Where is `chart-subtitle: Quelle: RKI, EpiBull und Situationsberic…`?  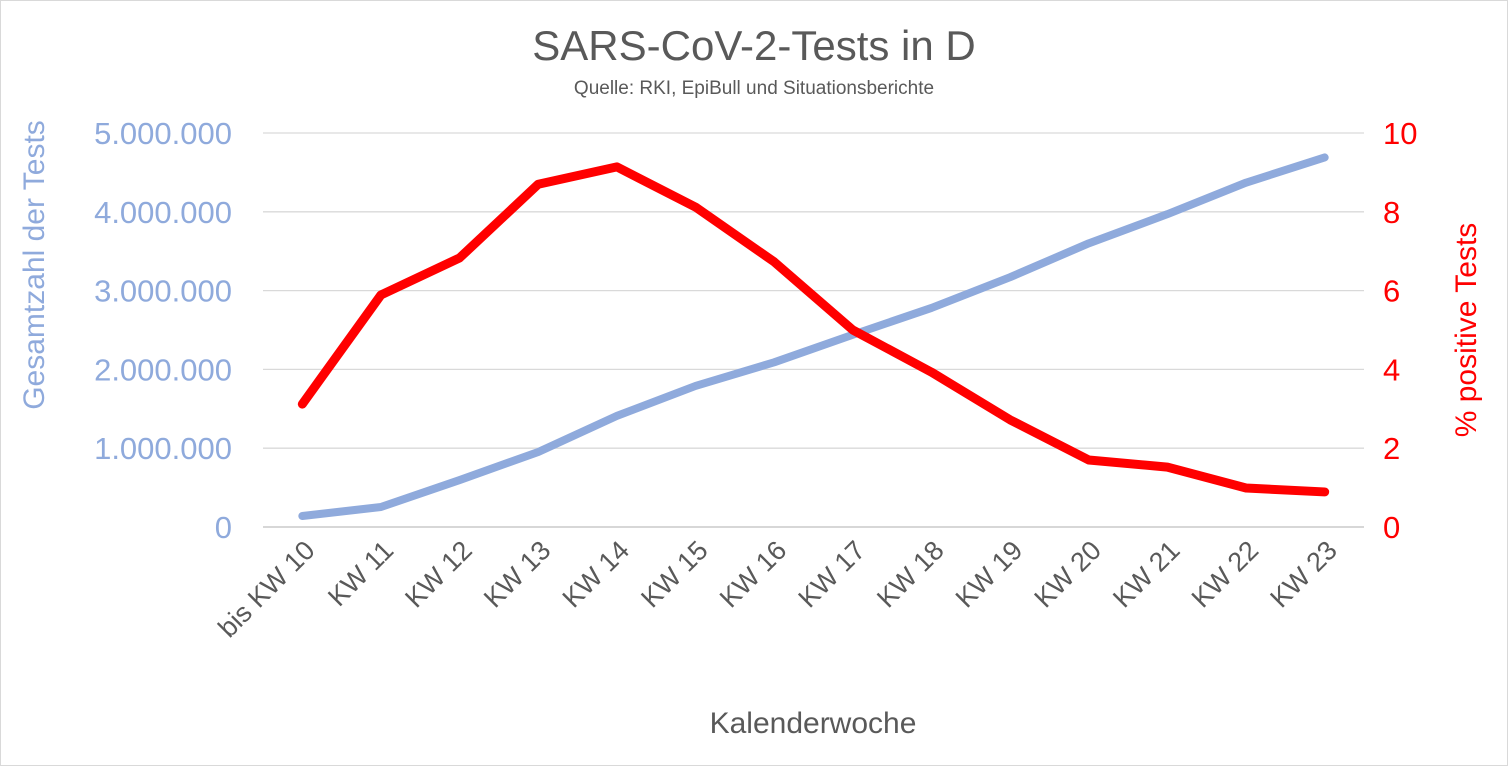 chart-subtitle: Quelle: RKI, EpiBull und Situationsberic… is located at coordinates (754, 88).